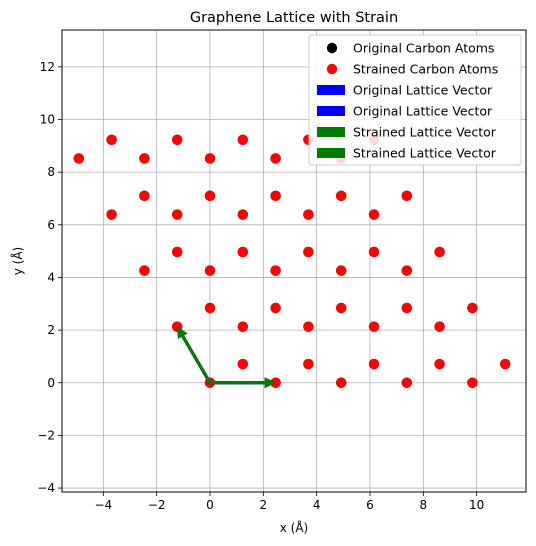  Describe the element at coordinates (47, 120) in the screenshot. I see `y-tick-label: 10` at that location.